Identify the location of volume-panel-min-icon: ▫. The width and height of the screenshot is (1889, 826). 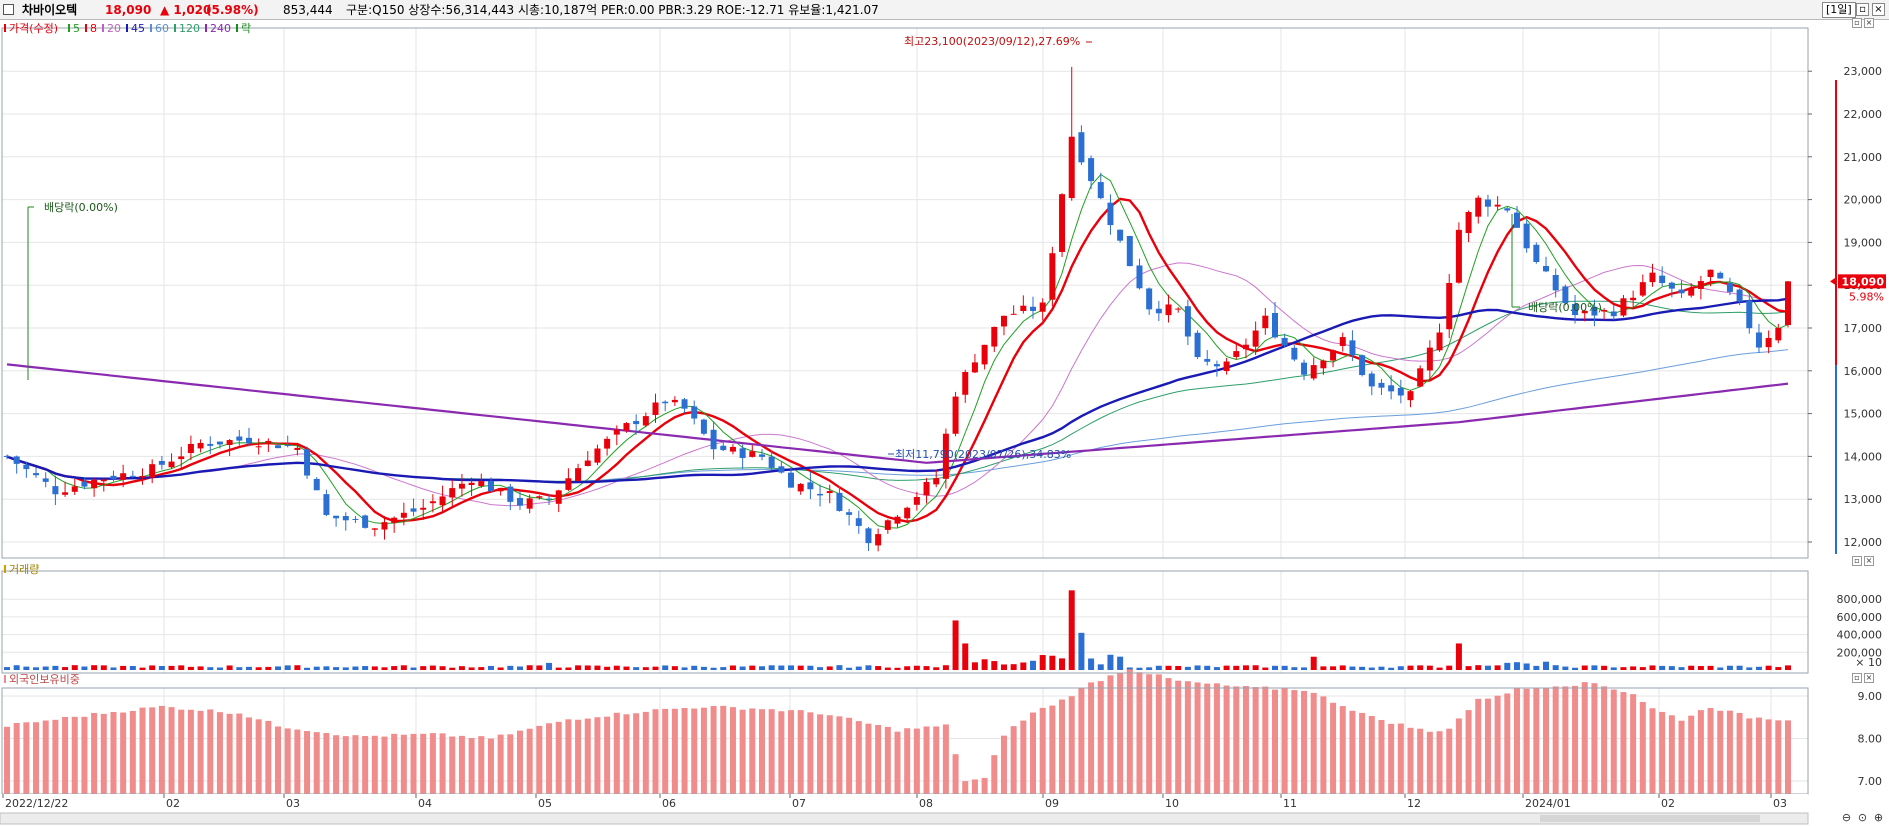
(1857, 561).